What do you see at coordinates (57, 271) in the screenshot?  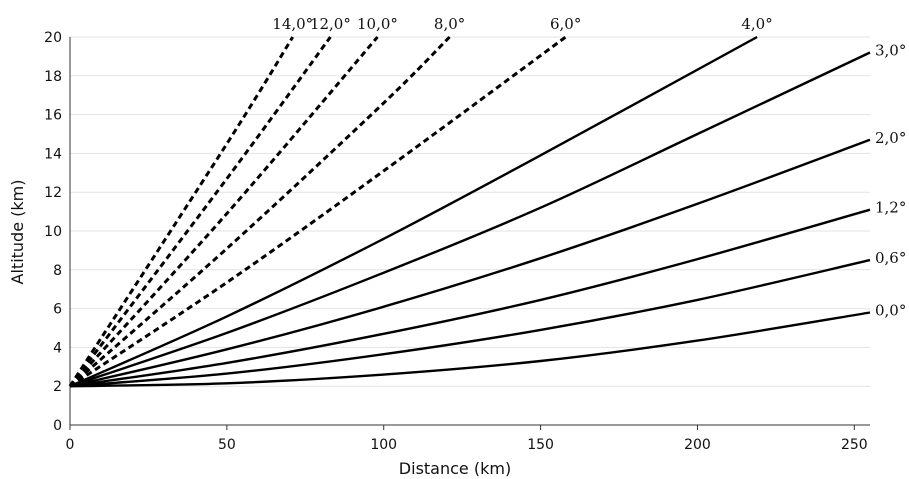 I see `y-tick-label: 8` at bounding box center [57, 271].